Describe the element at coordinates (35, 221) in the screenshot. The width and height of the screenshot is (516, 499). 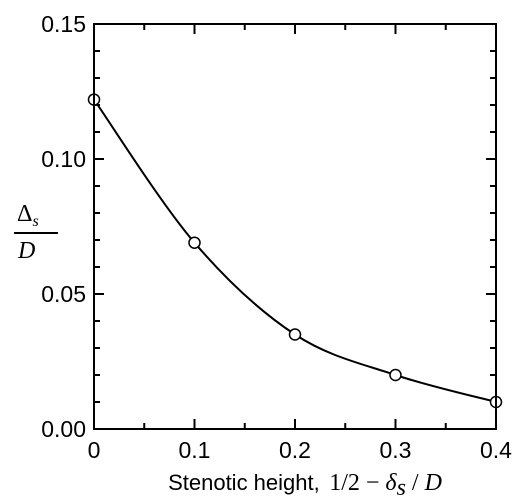
I see `y-axis-label-numerator-subscript: s` at that location.